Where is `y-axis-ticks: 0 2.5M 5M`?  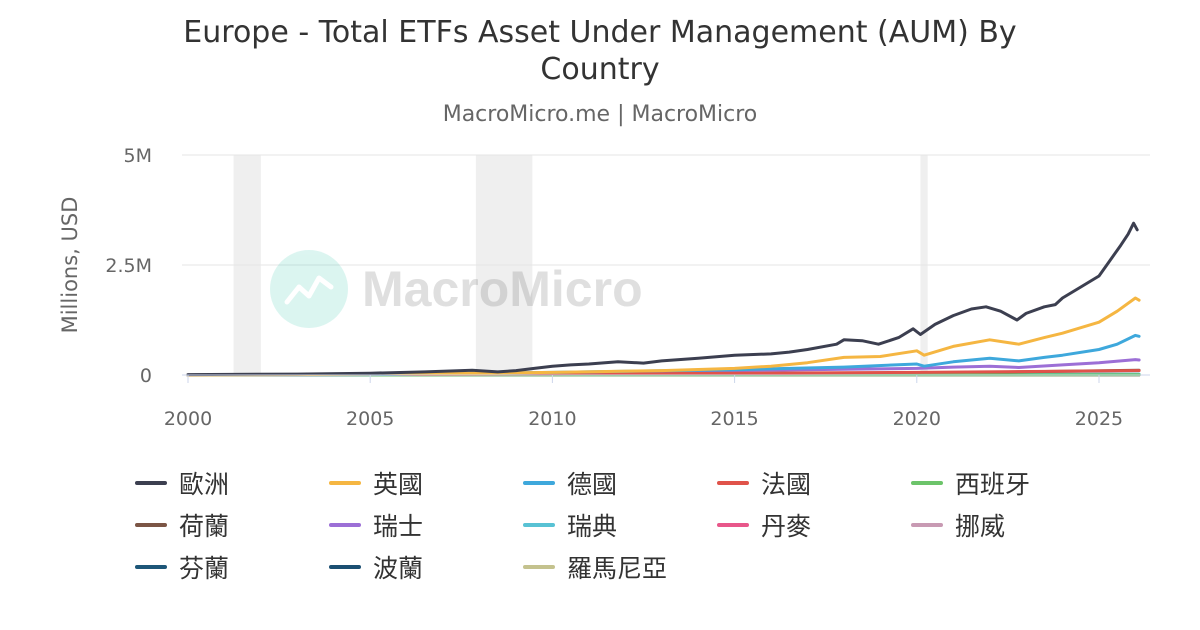 y-axis-ticks: 0 2.5M 5M is located at coordinates (128, 266).